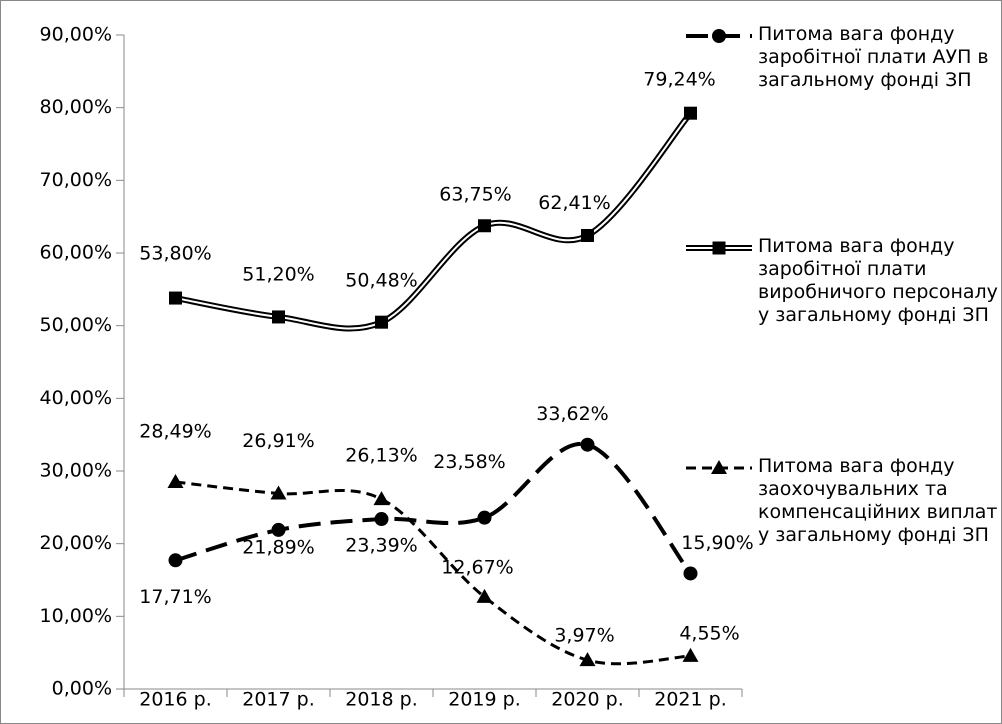  I want to click on data-label: 62,41%, so click(574, 203).